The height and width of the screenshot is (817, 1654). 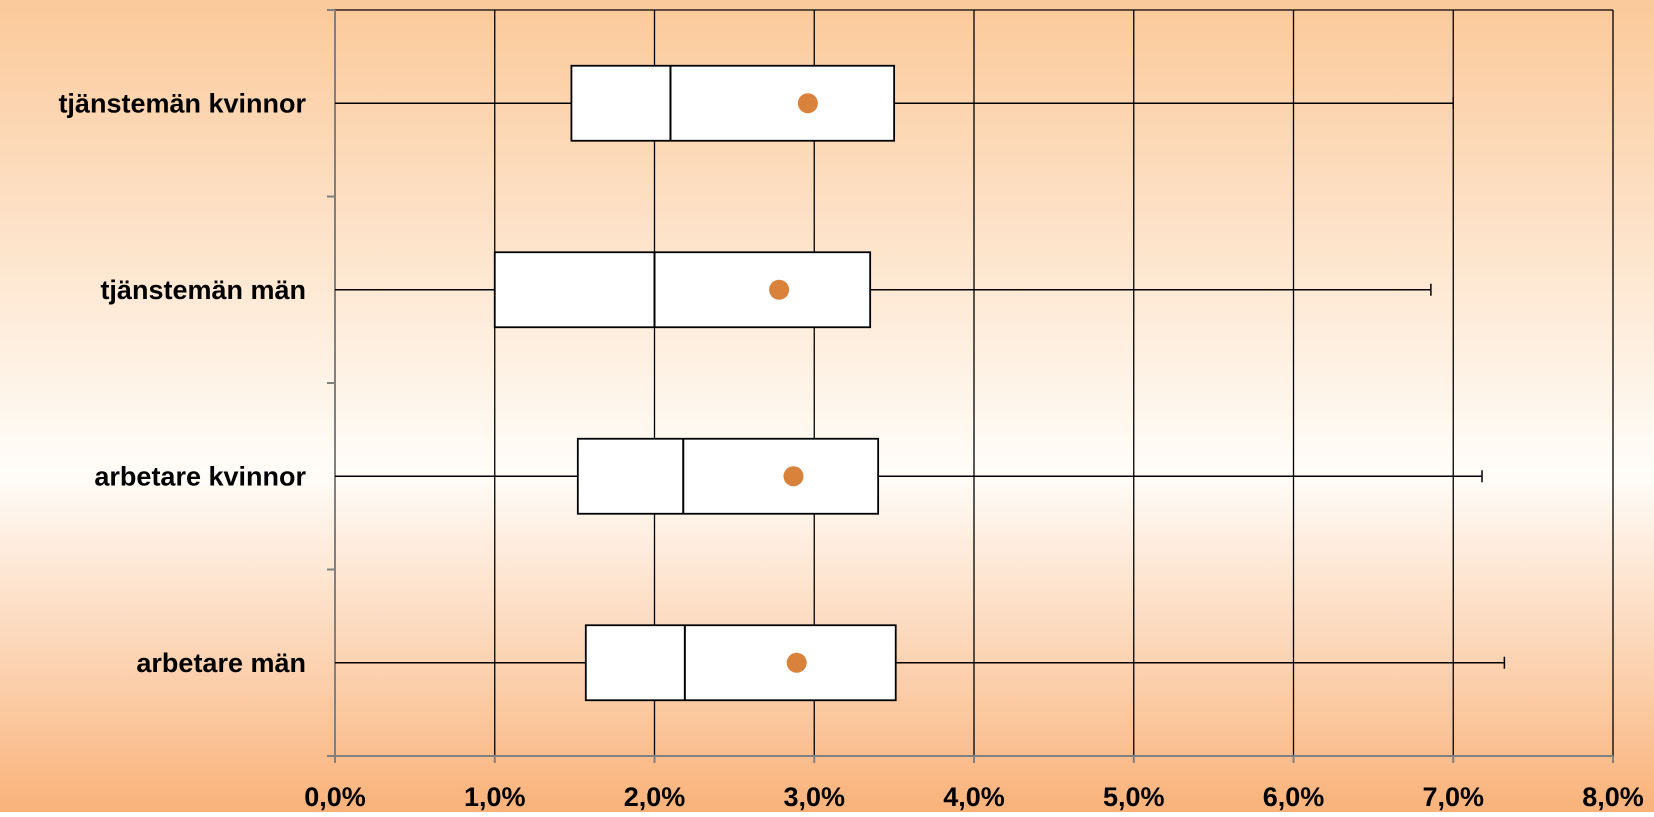 What do you see at coordinates (182, 103) in the screenshot?
I see `category-label: tjänstemän kvinnor` at bounding box center [182, 103].